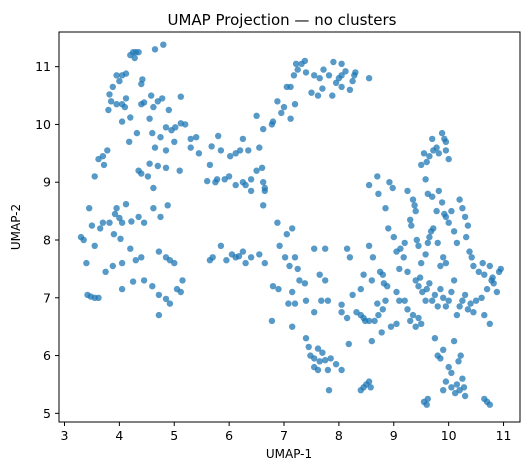 Image resolution: width=532 pixels, height=470 pixels. I want to click on chart-title: UMAP Projection — no clusters, so click(282, 20).